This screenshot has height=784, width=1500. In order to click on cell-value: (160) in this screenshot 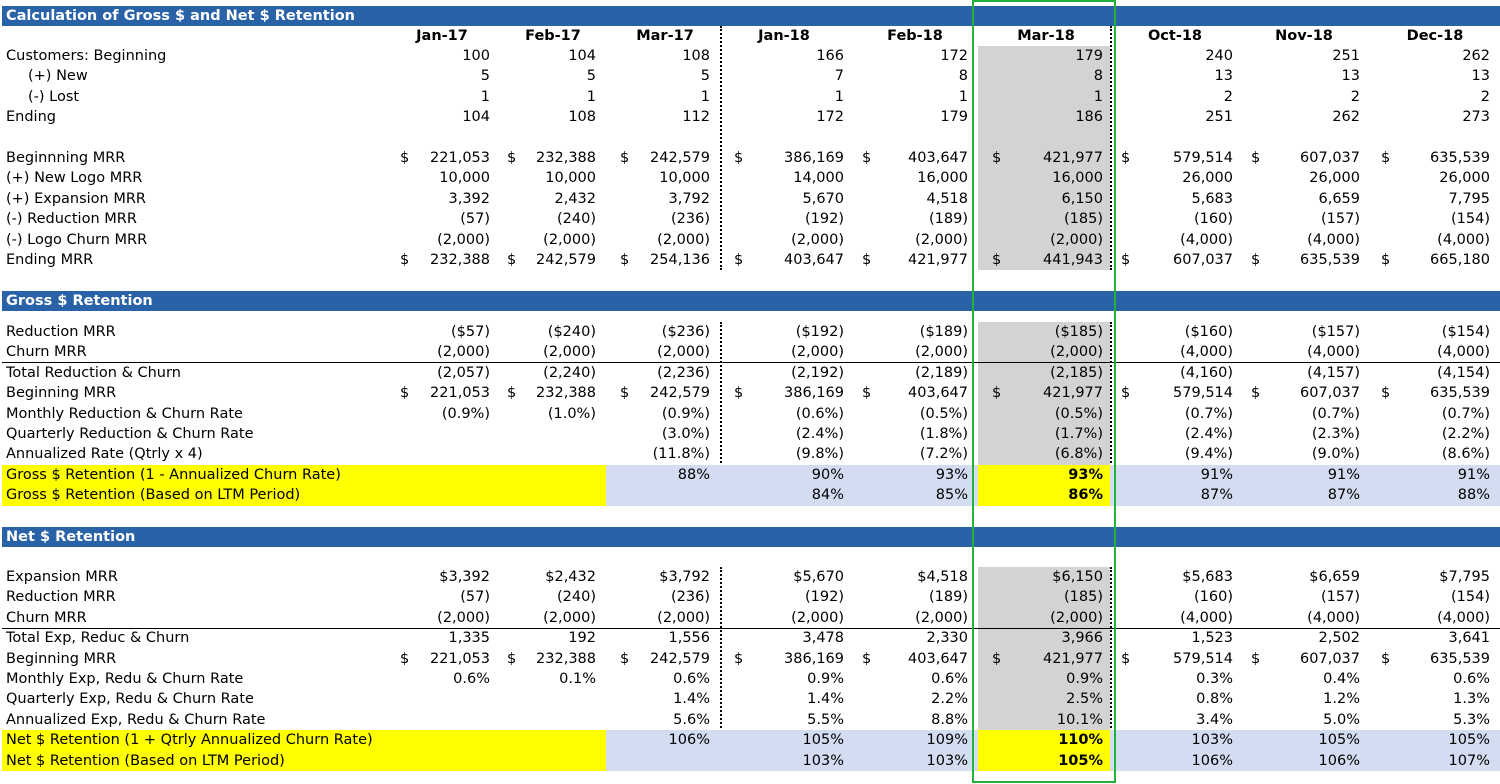, I will do `click(1213, 219)`.